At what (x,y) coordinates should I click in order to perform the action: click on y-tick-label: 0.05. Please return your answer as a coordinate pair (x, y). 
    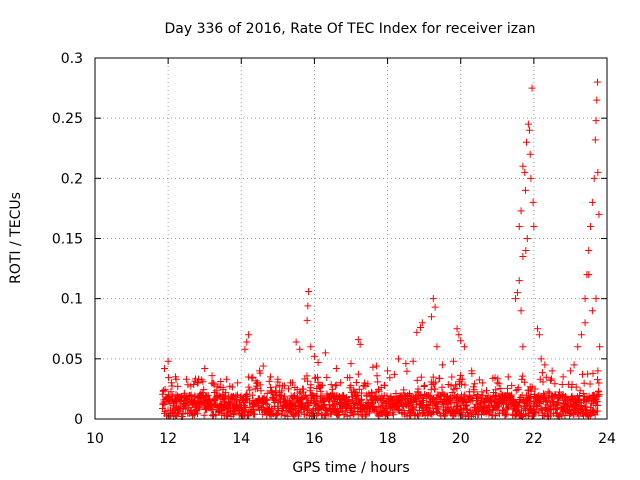
    Looking at the image, I should click on (67, 360).